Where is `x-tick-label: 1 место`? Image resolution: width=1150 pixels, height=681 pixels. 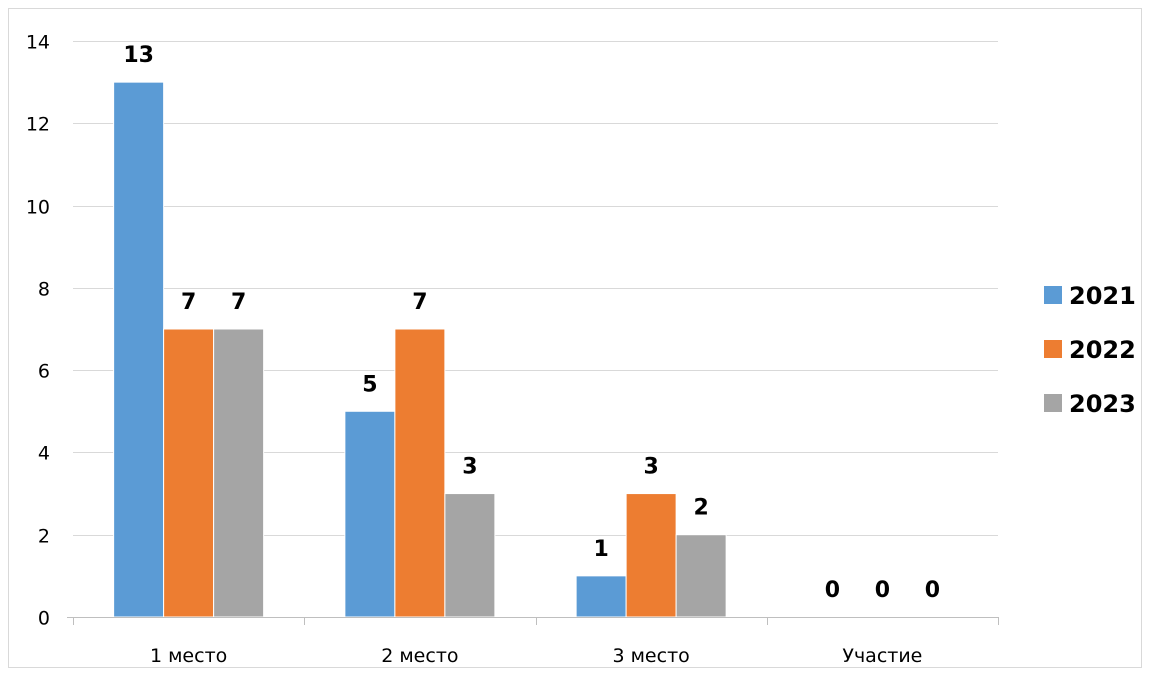 x-tick-label: 1 место is located at coordinates (188, 656).